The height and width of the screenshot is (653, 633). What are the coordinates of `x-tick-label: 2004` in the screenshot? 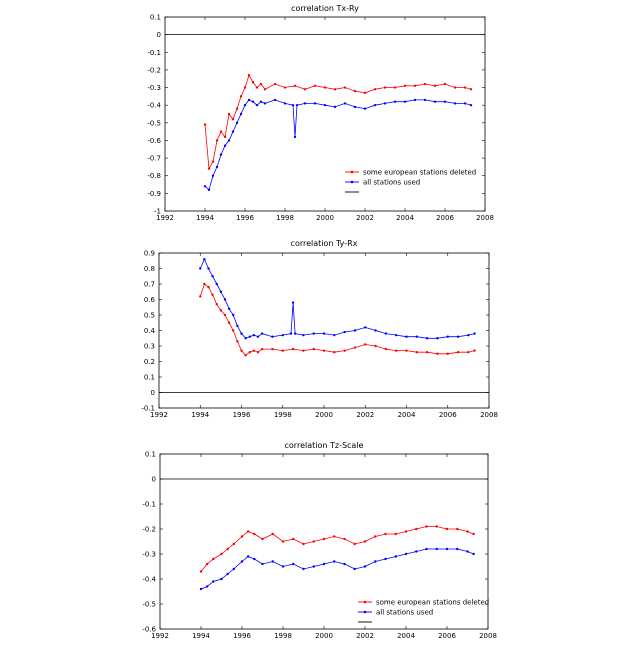 It's located at (405, 218).